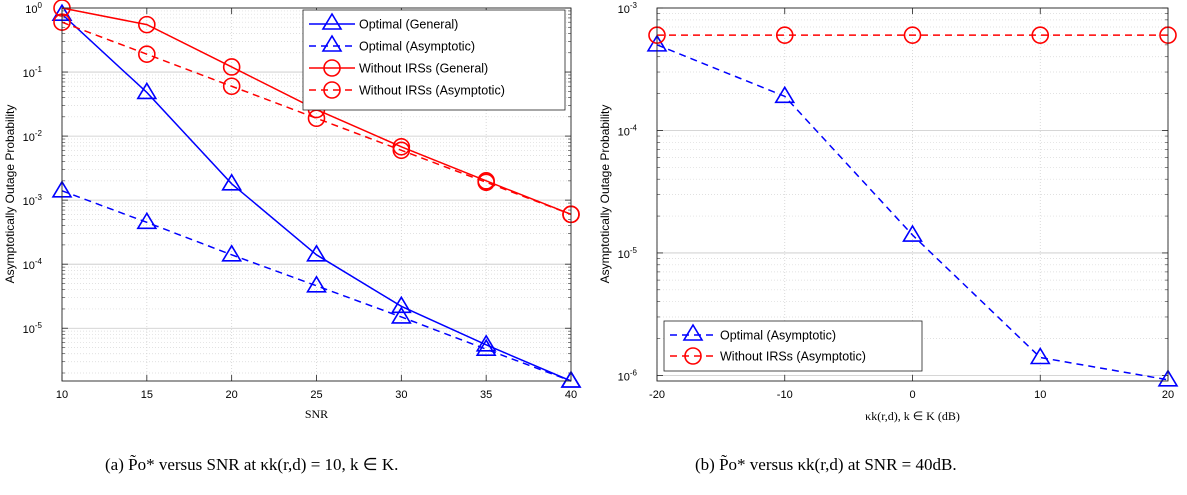 The width and height of the screenshot is (1187, 495). Describe the element at coordinates (316, 414) in the screenshot. I see `x-axis-label: SNR` at that location.